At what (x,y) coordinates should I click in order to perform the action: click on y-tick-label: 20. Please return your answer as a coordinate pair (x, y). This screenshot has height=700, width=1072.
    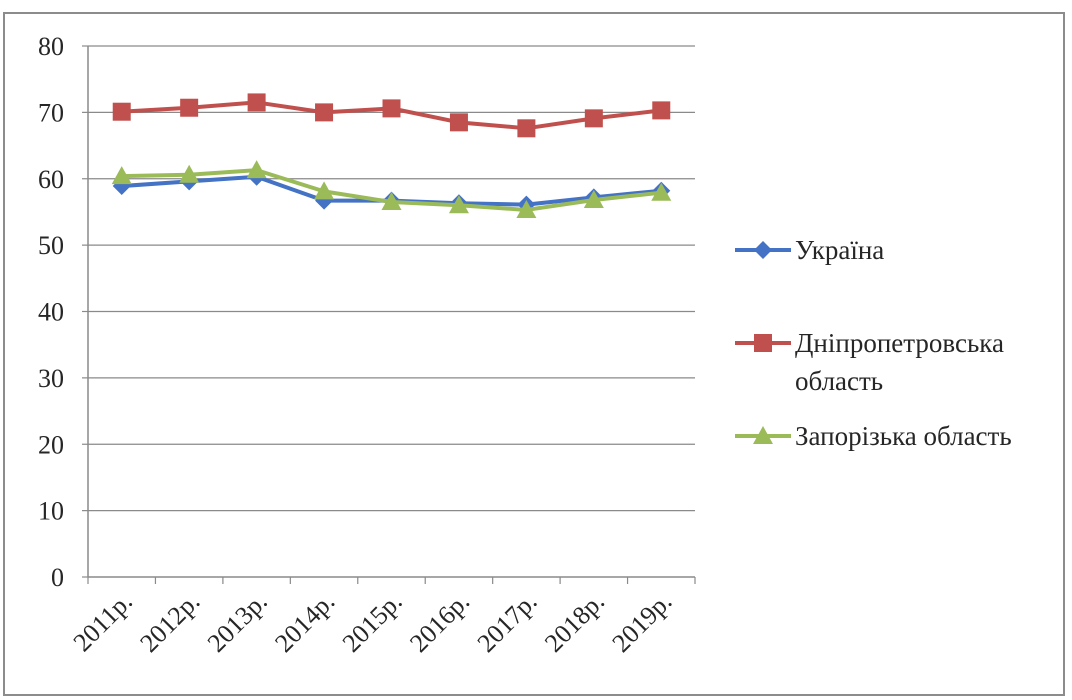
    Looking at the image, I should click on (51, 444).